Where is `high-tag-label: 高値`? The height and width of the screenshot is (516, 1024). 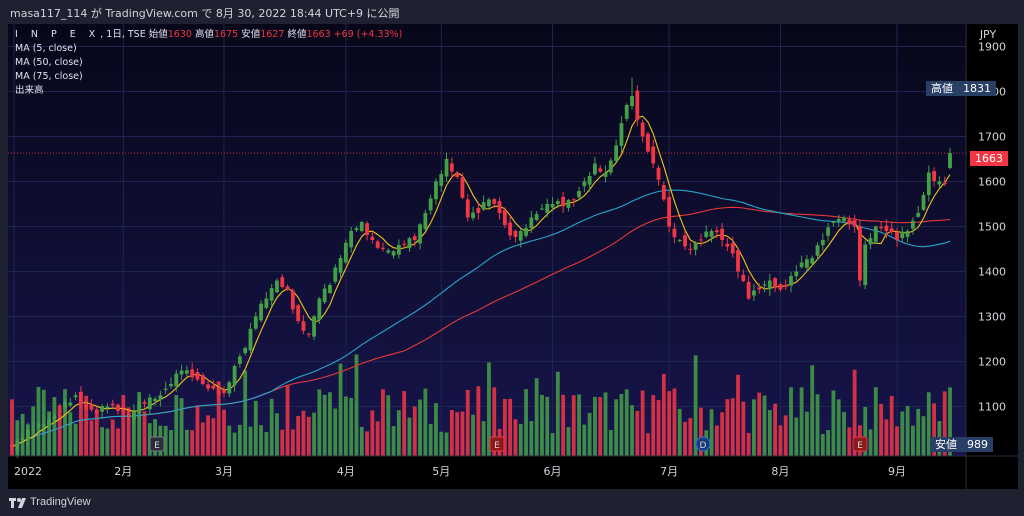
high-tag-label: 高値 is located at coordinates (942, 88).